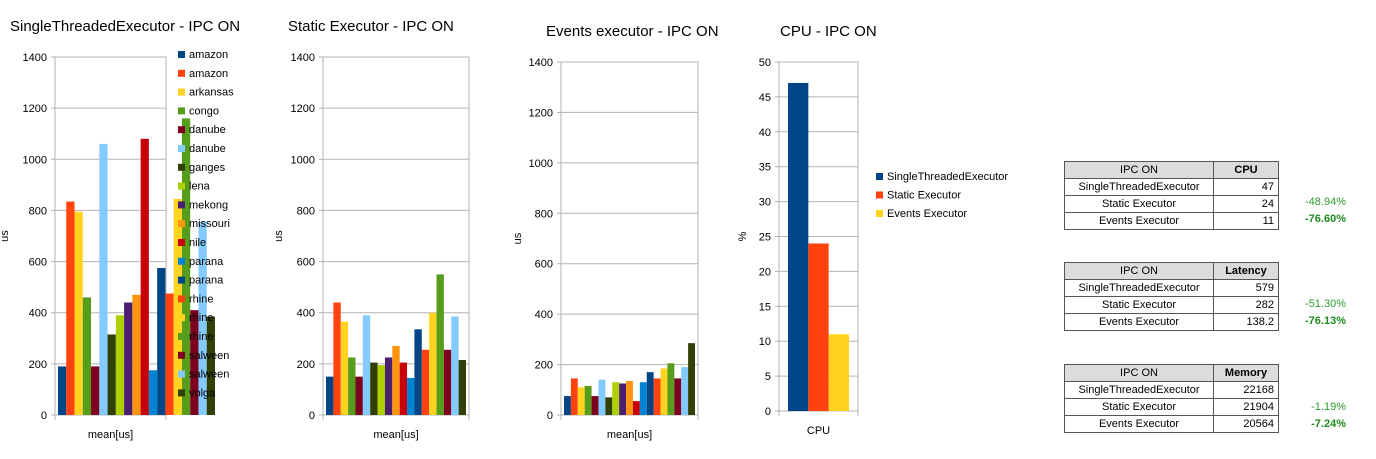  What do you see at coordinates (1246, 271) in the screenshot?
I see `table-header-cell: Latency` at bounding box center [1246, 271].